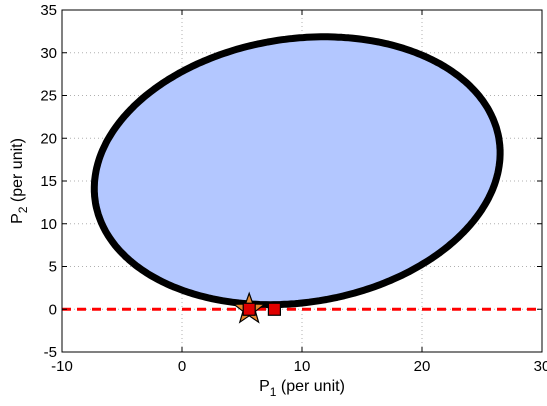 Image resolution: width=547 pixels, height=406 pixels. What do you see at coordinates (302, 388) in the screenshot?
I see `x-axis-label: P1 (per unit)` at bounding box center [302, 388].